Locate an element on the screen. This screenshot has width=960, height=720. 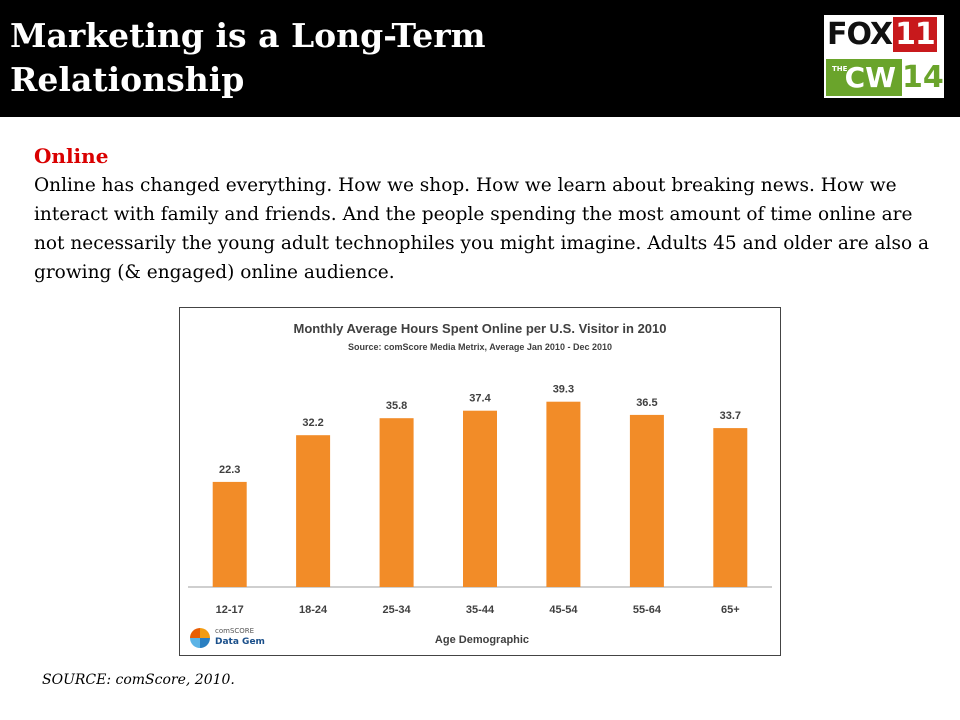
x-tick-label-65+: 65+ is located at coordinates (730, 610).